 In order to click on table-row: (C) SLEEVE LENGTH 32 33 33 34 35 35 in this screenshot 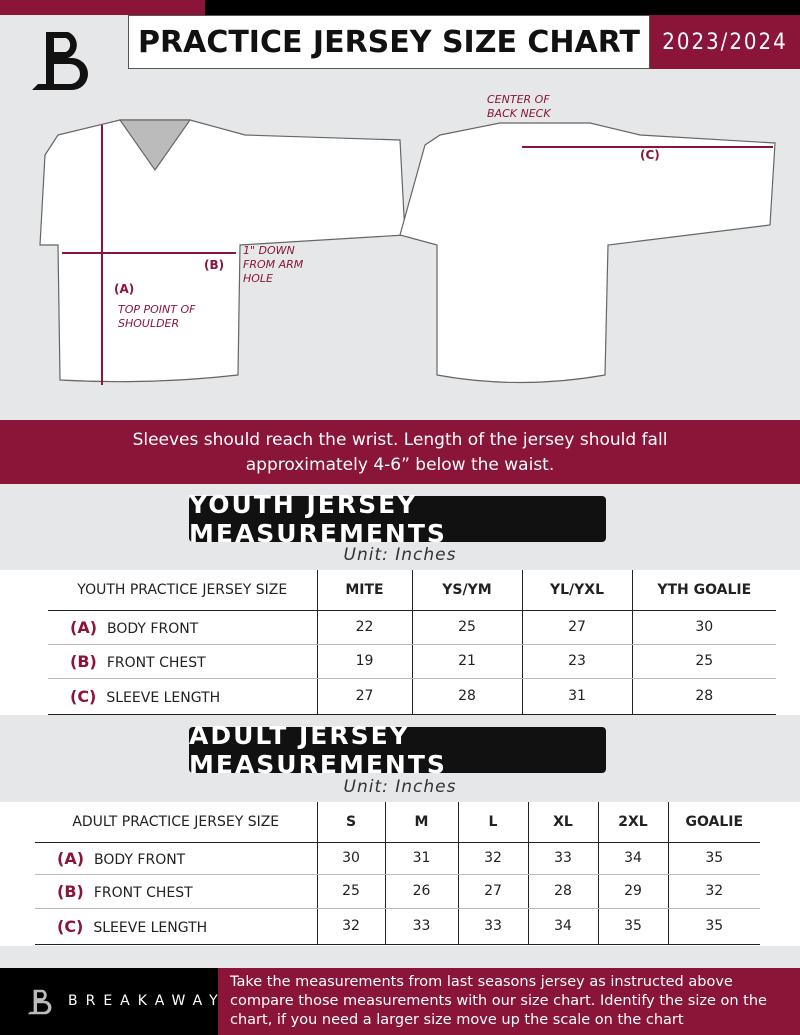, I will do `click(397, 926)`.